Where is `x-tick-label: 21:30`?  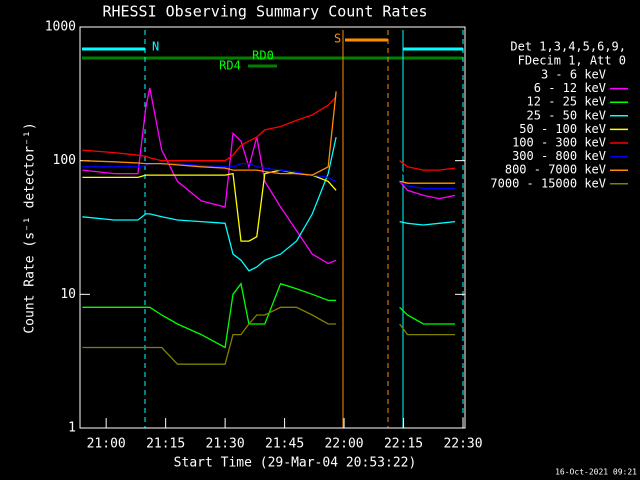 x-tick-label: 21:30 is located at coordinates (225, 444).